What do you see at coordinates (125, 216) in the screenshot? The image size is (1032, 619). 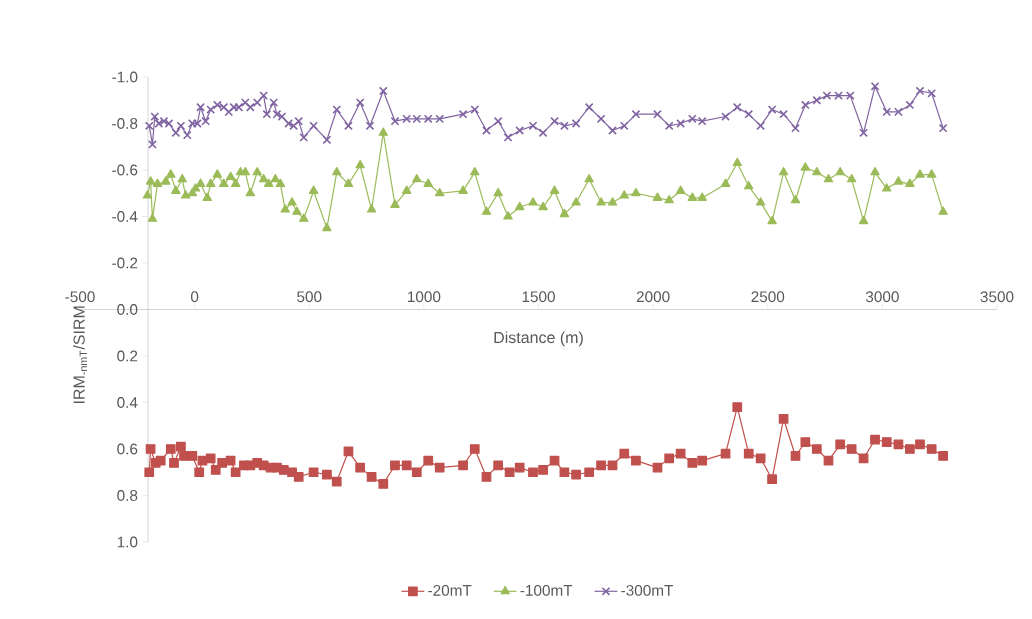 I see `y-tick-label: -0.4` at bounding box center [125, 216].